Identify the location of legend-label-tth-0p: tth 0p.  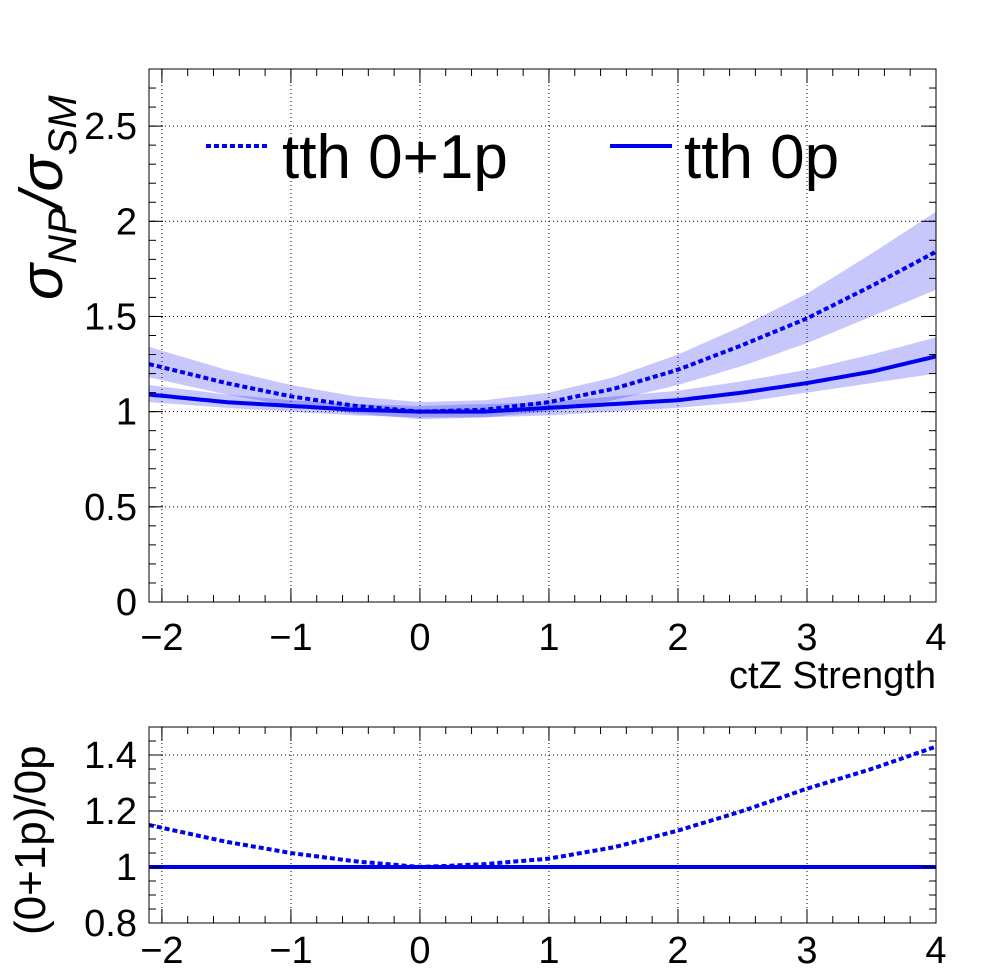
(761, 157).